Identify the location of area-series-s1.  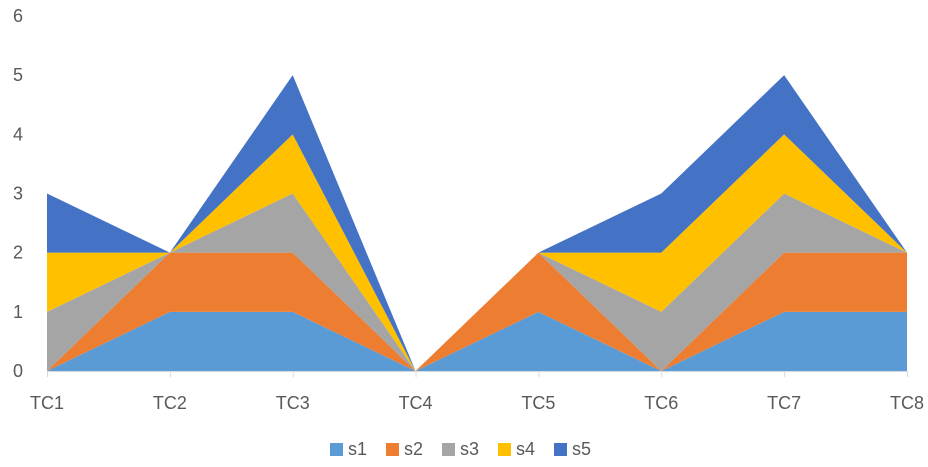
(477, 341).